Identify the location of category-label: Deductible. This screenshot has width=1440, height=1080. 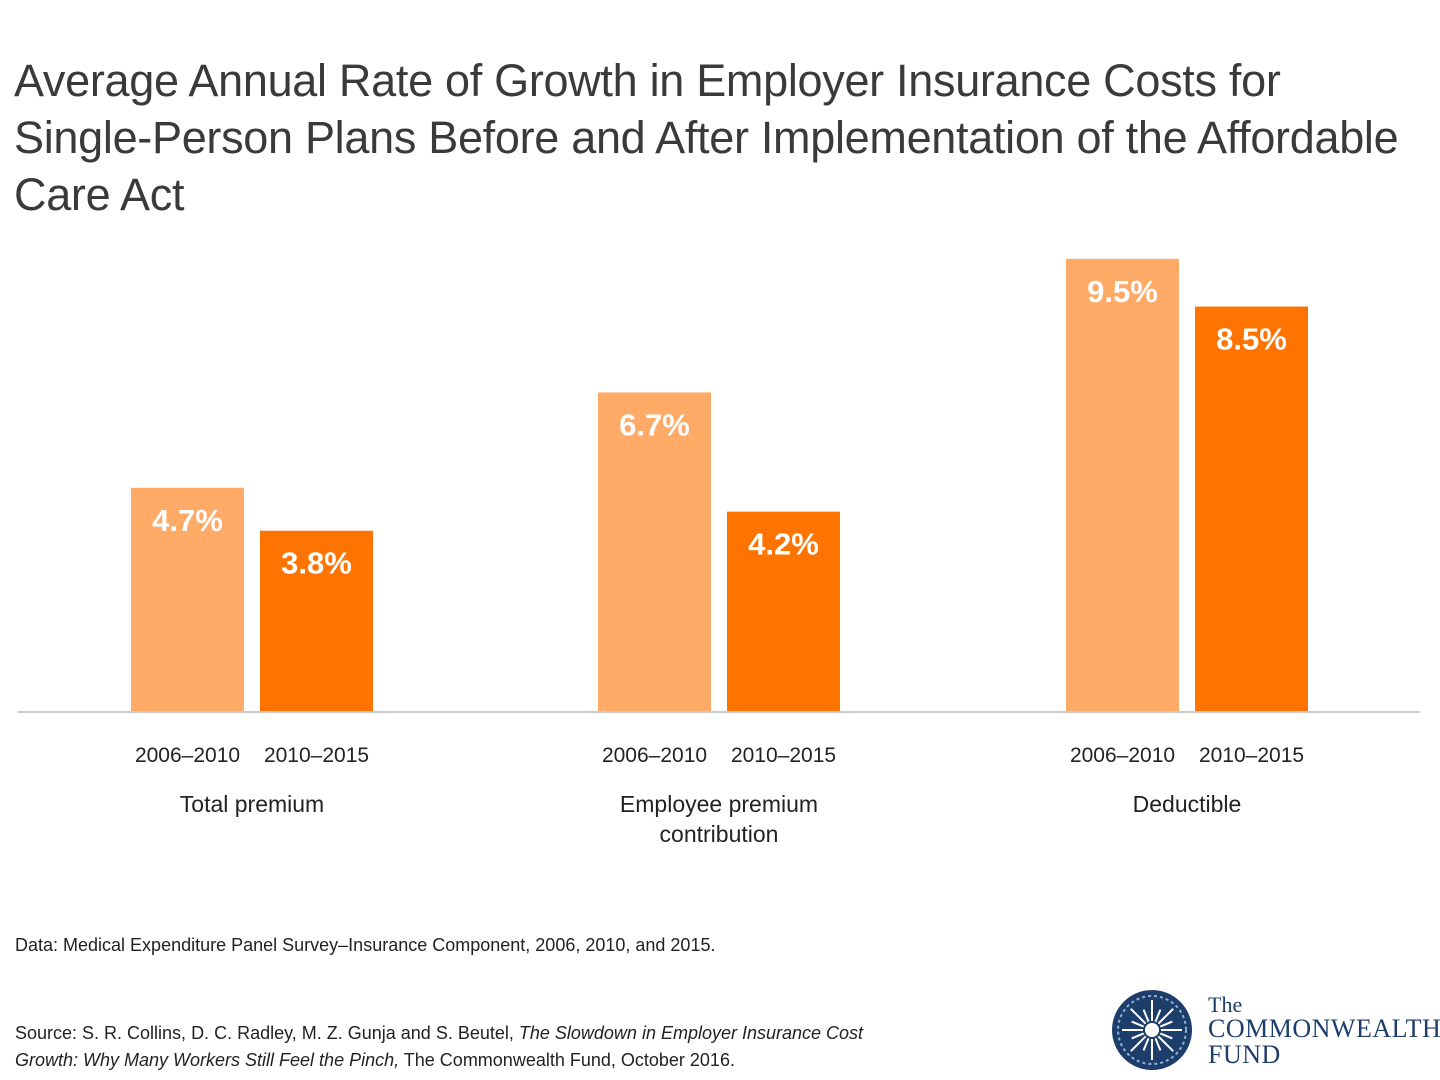
(1187, 804).